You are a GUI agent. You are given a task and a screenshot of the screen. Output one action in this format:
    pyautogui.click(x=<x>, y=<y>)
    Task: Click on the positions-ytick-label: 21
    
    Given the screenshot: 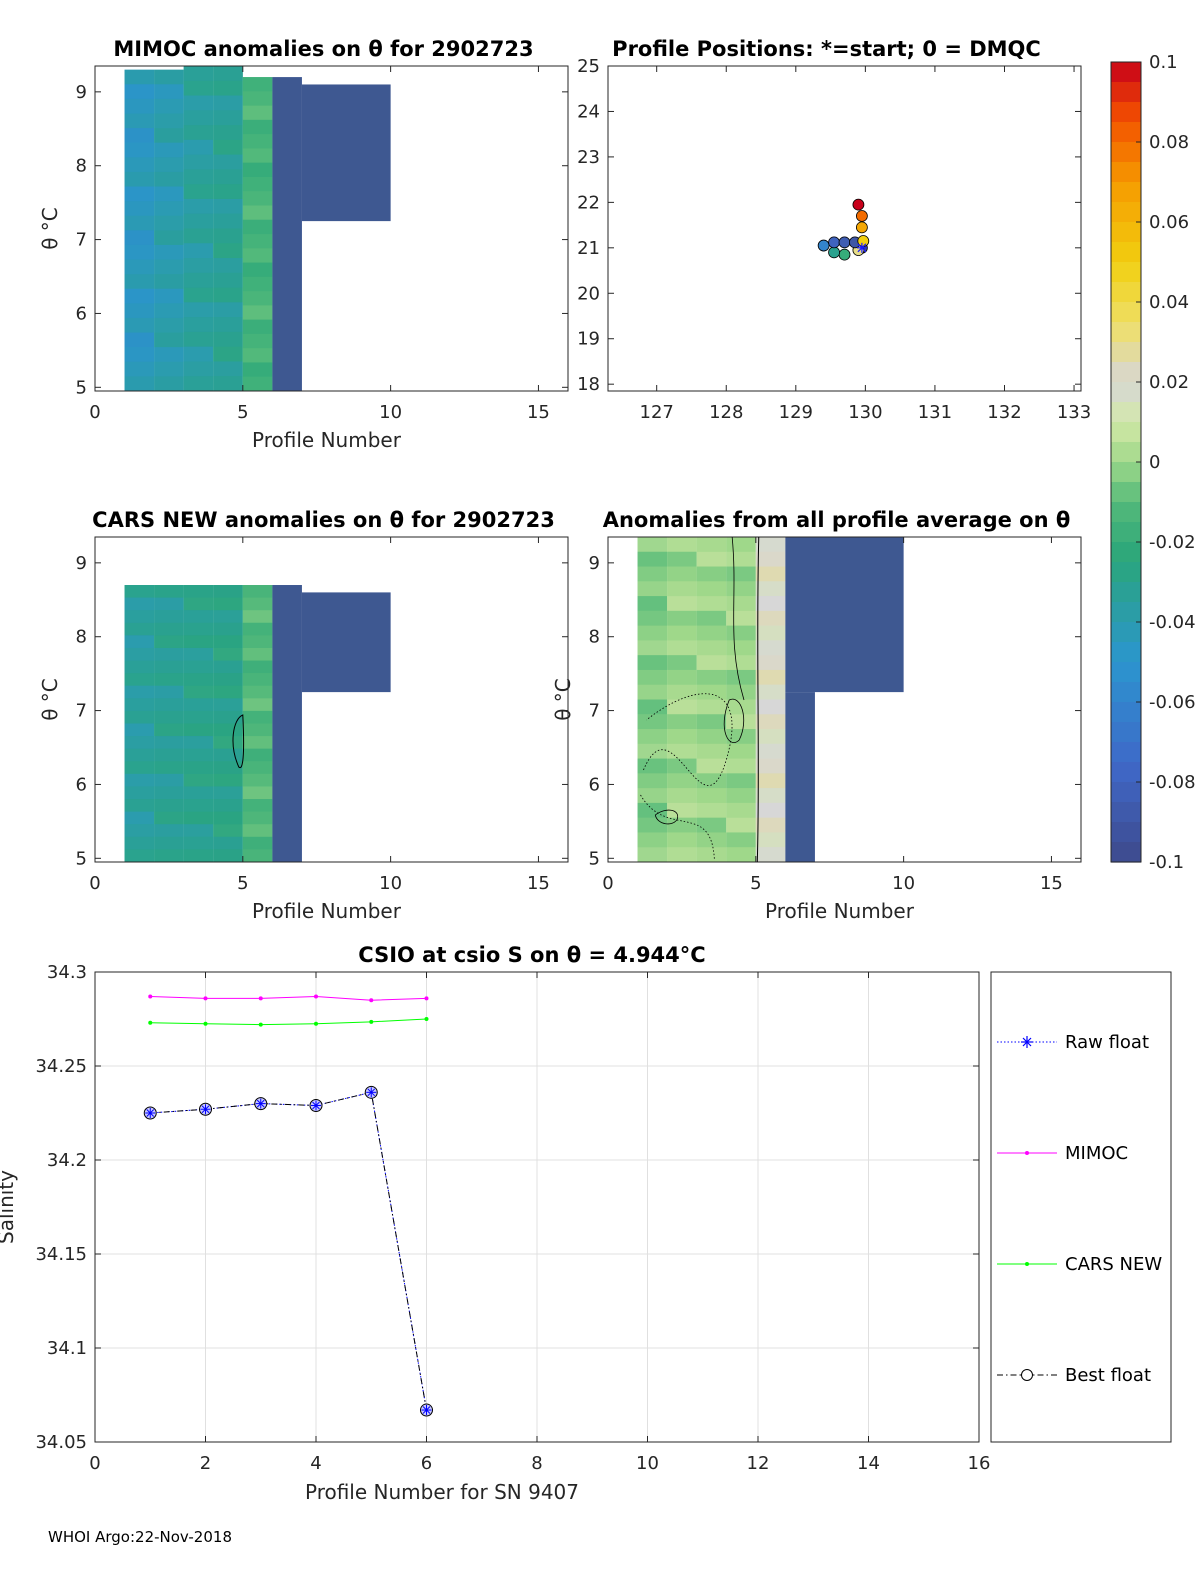 What is the action you would take?
    pyautogui.click(x=588, y=248)
    